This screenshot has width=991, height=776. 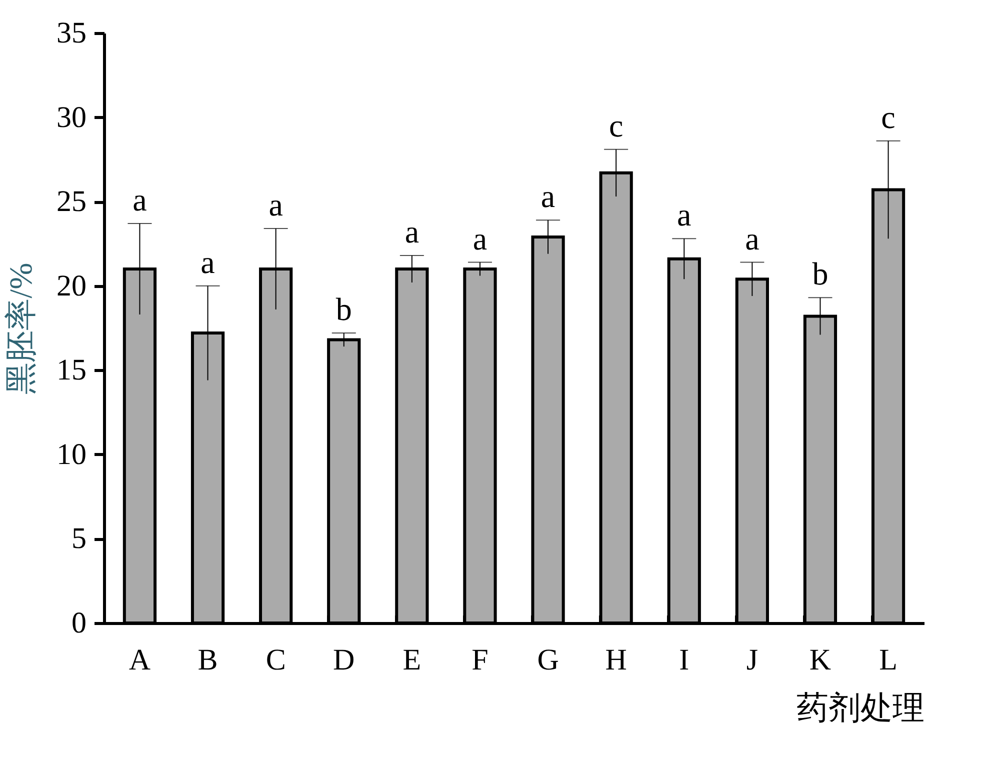 I want to click on x-tick-label: B, so click(x=208, y=660).